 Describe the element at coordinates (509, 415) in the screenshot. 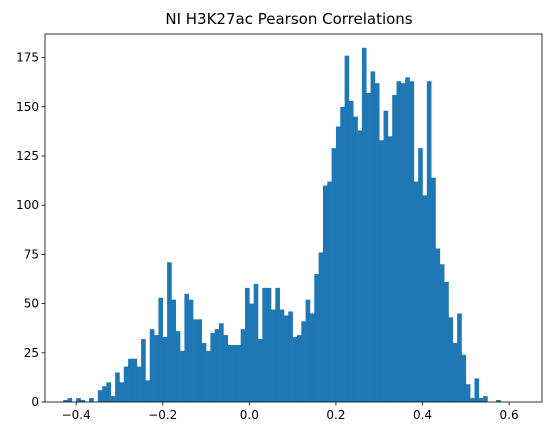

I see `x-tick-label: 0.6` at that location.